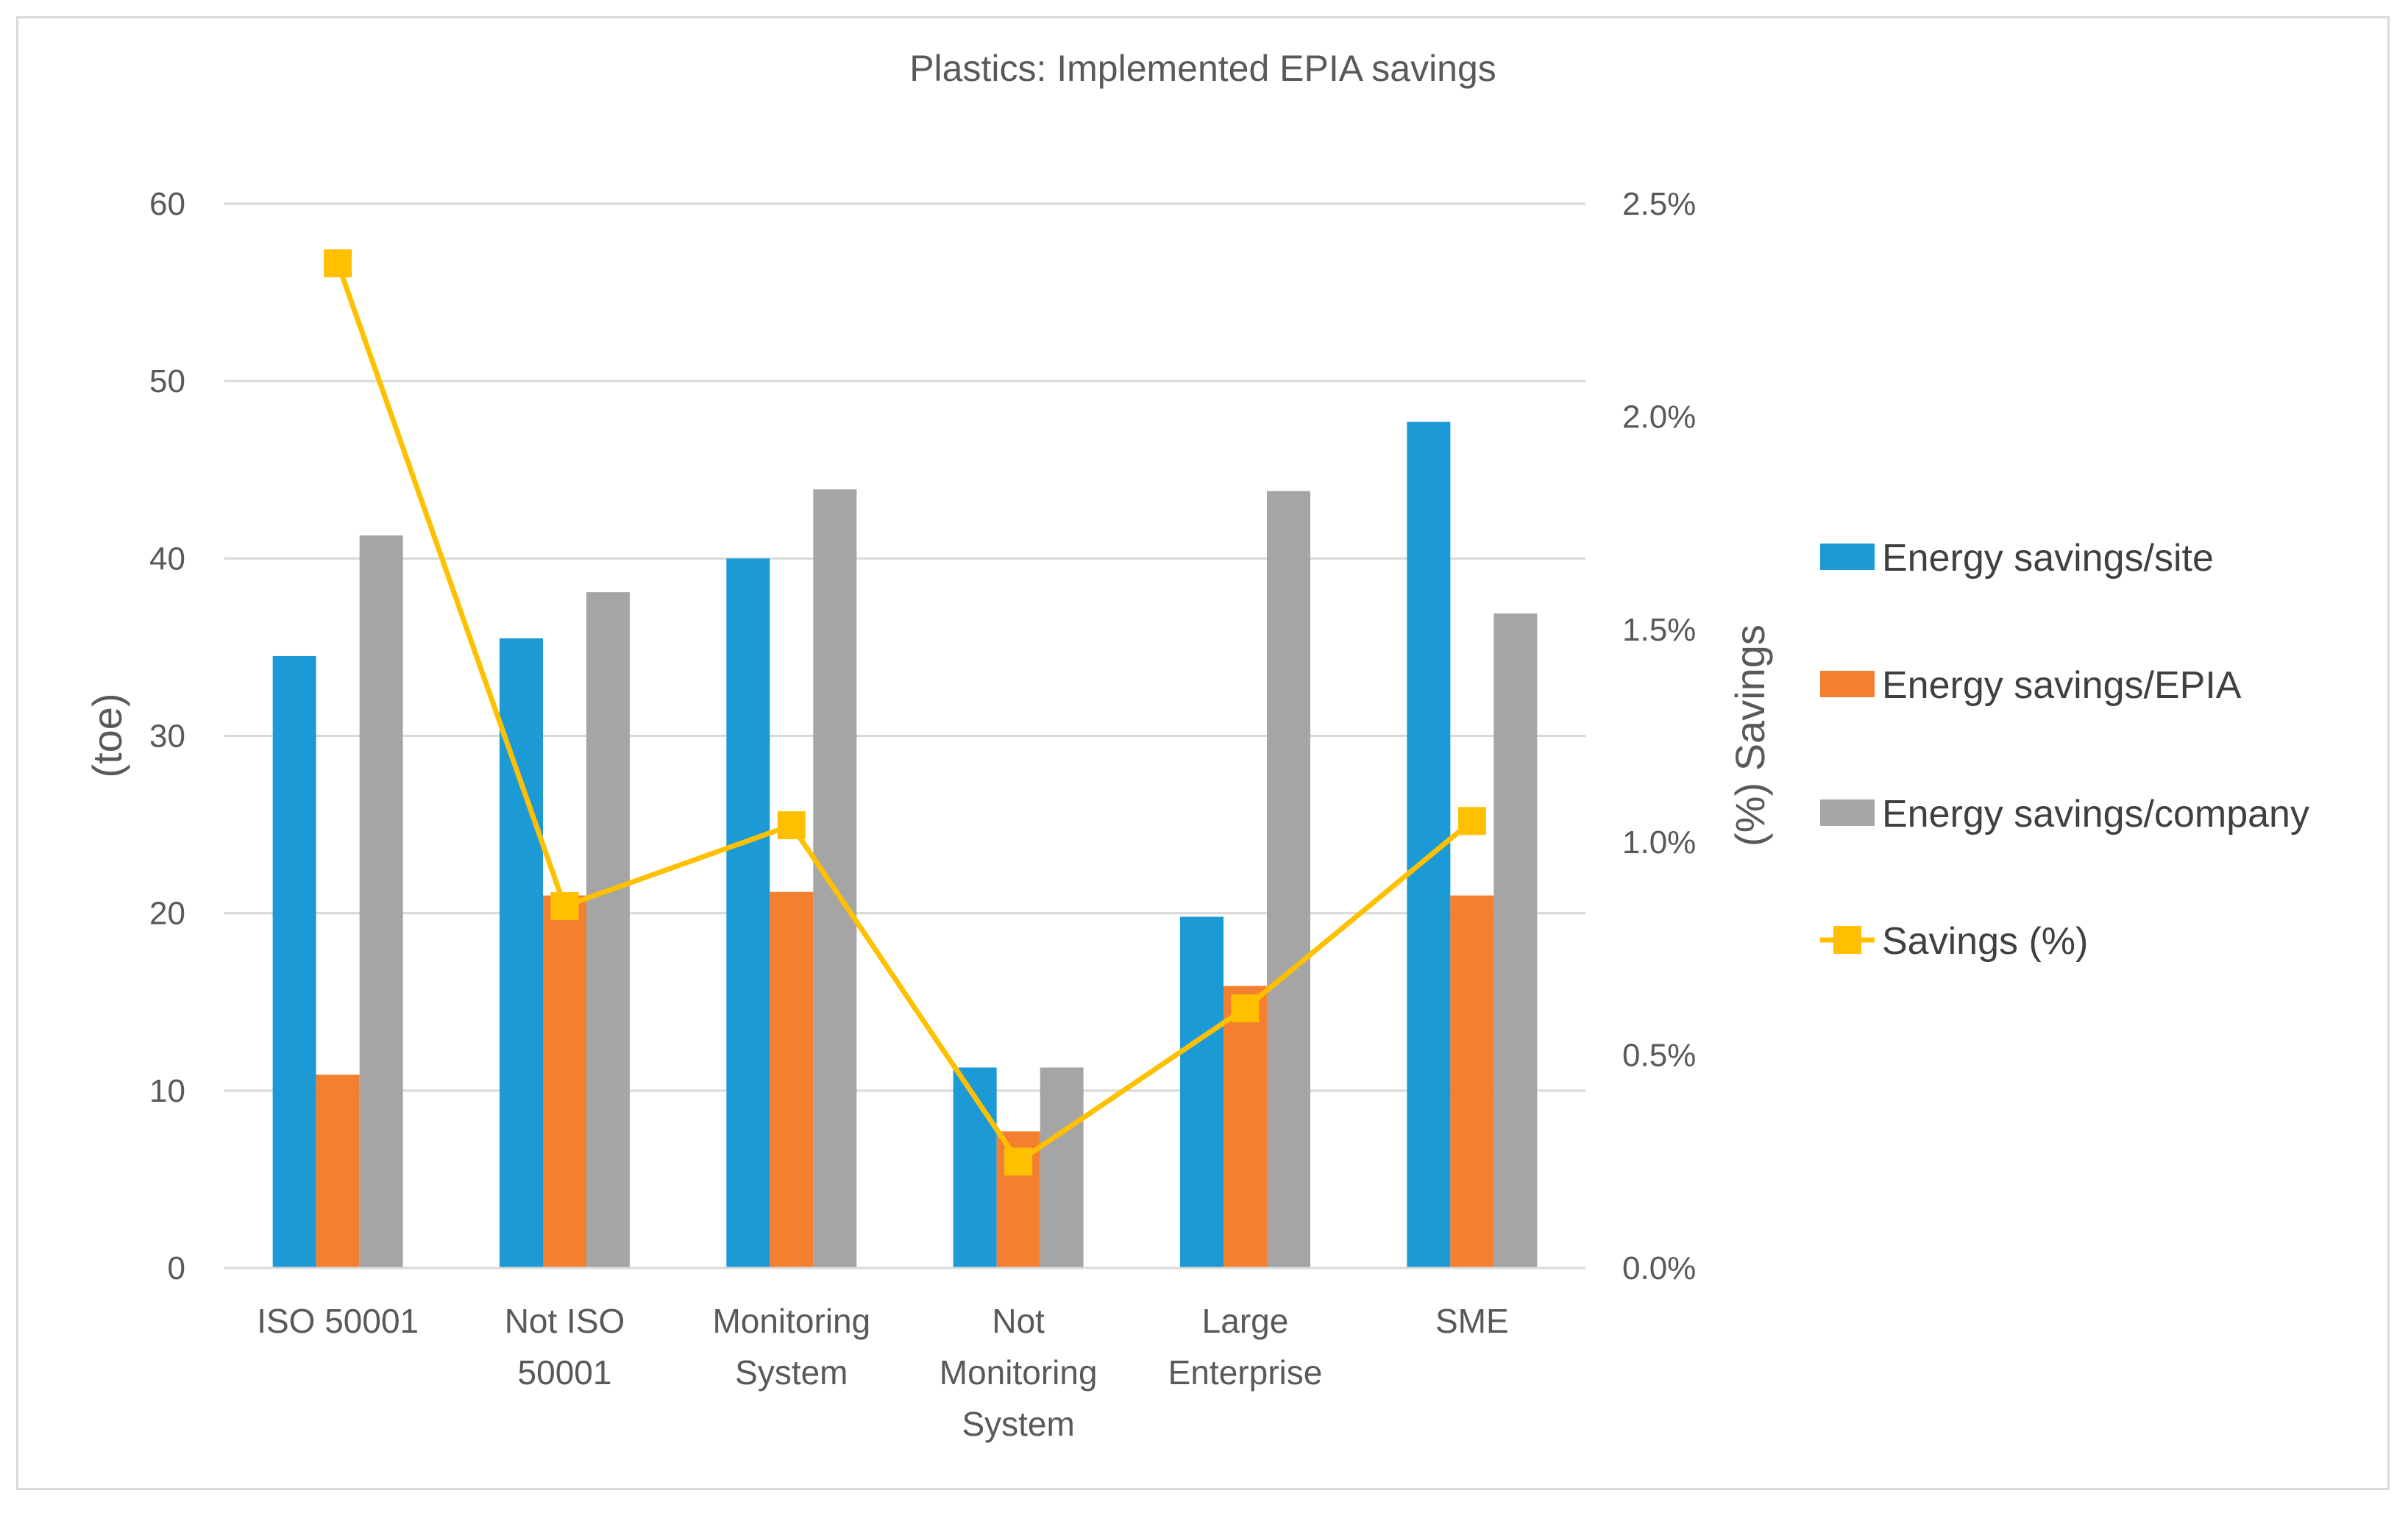  I want to click on x-tick-label: 50001, so click(565, 1372).